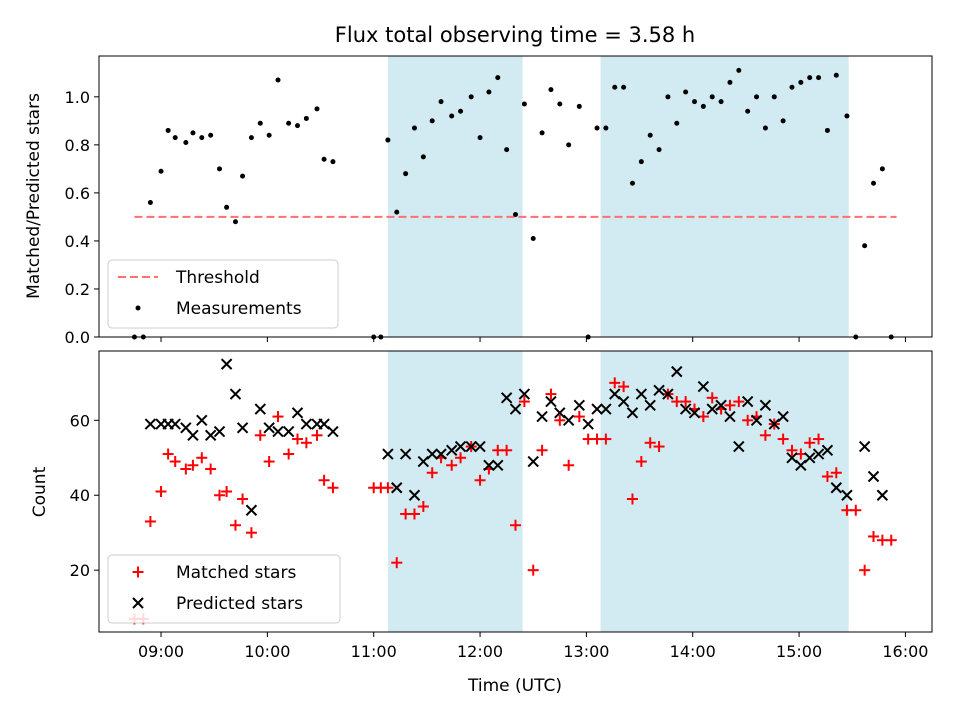 This screenshot has width=960, height=720. What do you see at coordinates (138, 308) in the screenshot?
I see `top-legend-swatch` at bounding box center [138, 308].